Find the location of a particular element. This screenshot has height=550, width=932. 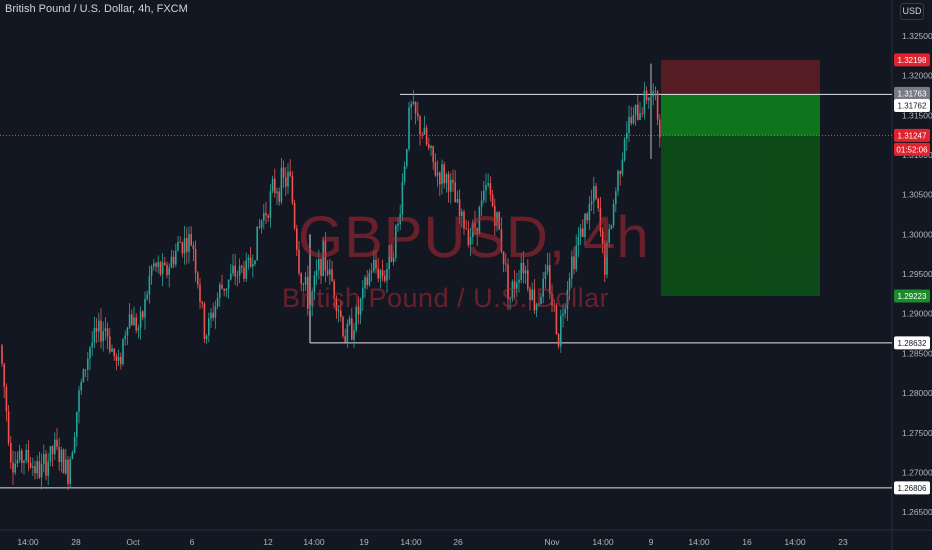

x-tick-label: Nov is located at coordinates (552, 542).